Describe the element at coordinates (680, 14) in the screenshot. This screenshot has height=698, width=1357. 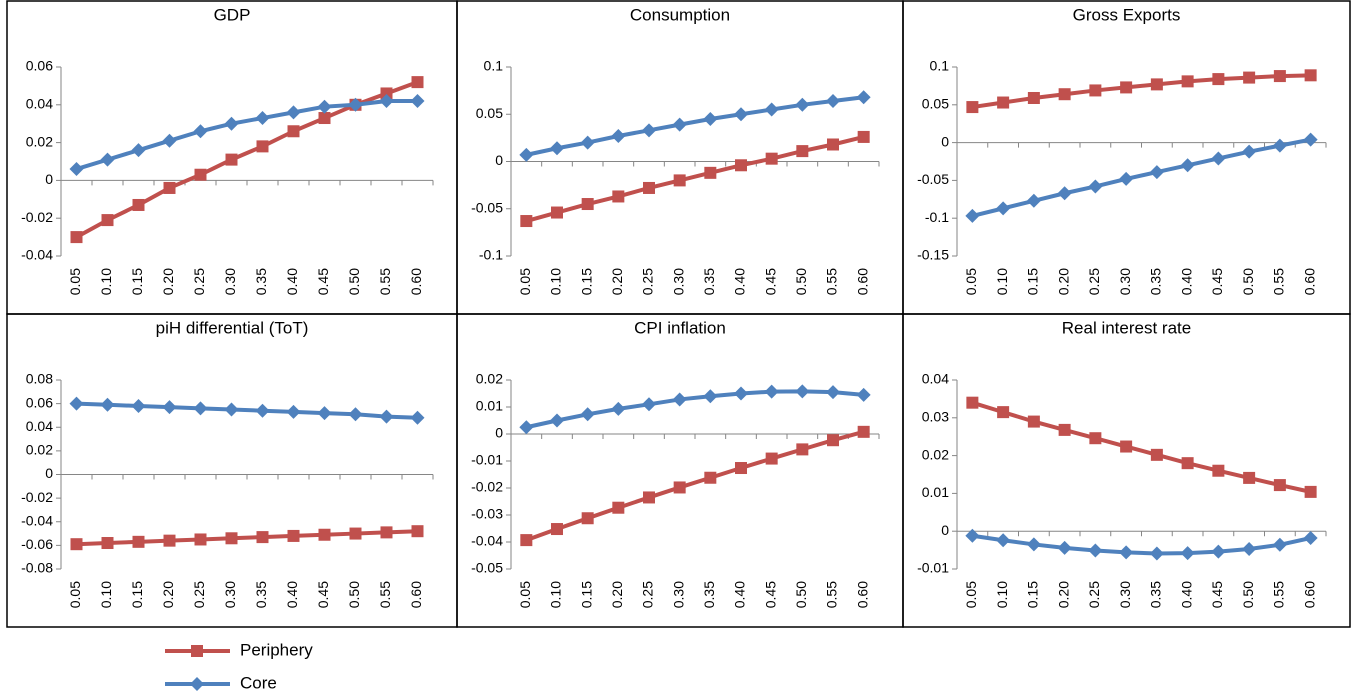
I see `chart-title: Consumption` at that location.